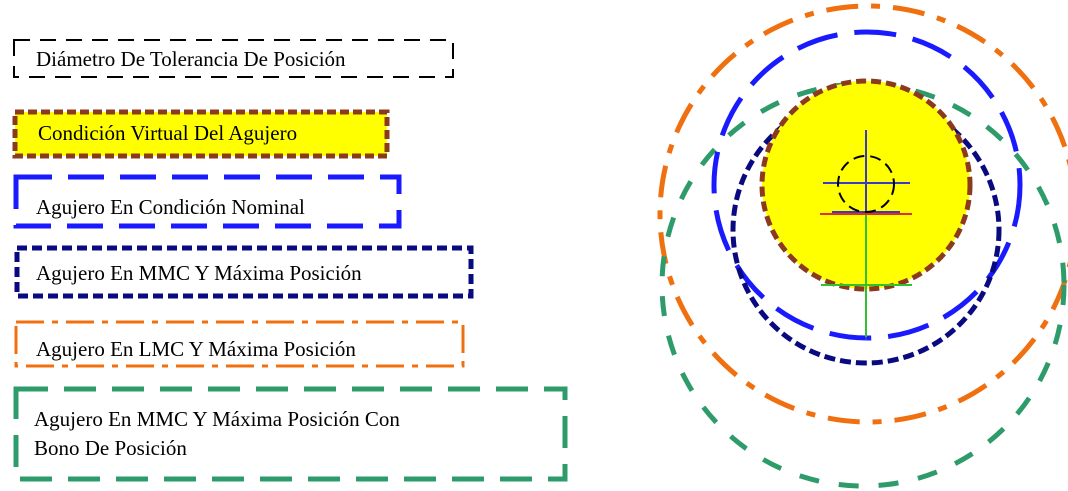  I want to click on legend-label-virtual-condition: Condición Virtual Del Agujero, so click(167, 133).